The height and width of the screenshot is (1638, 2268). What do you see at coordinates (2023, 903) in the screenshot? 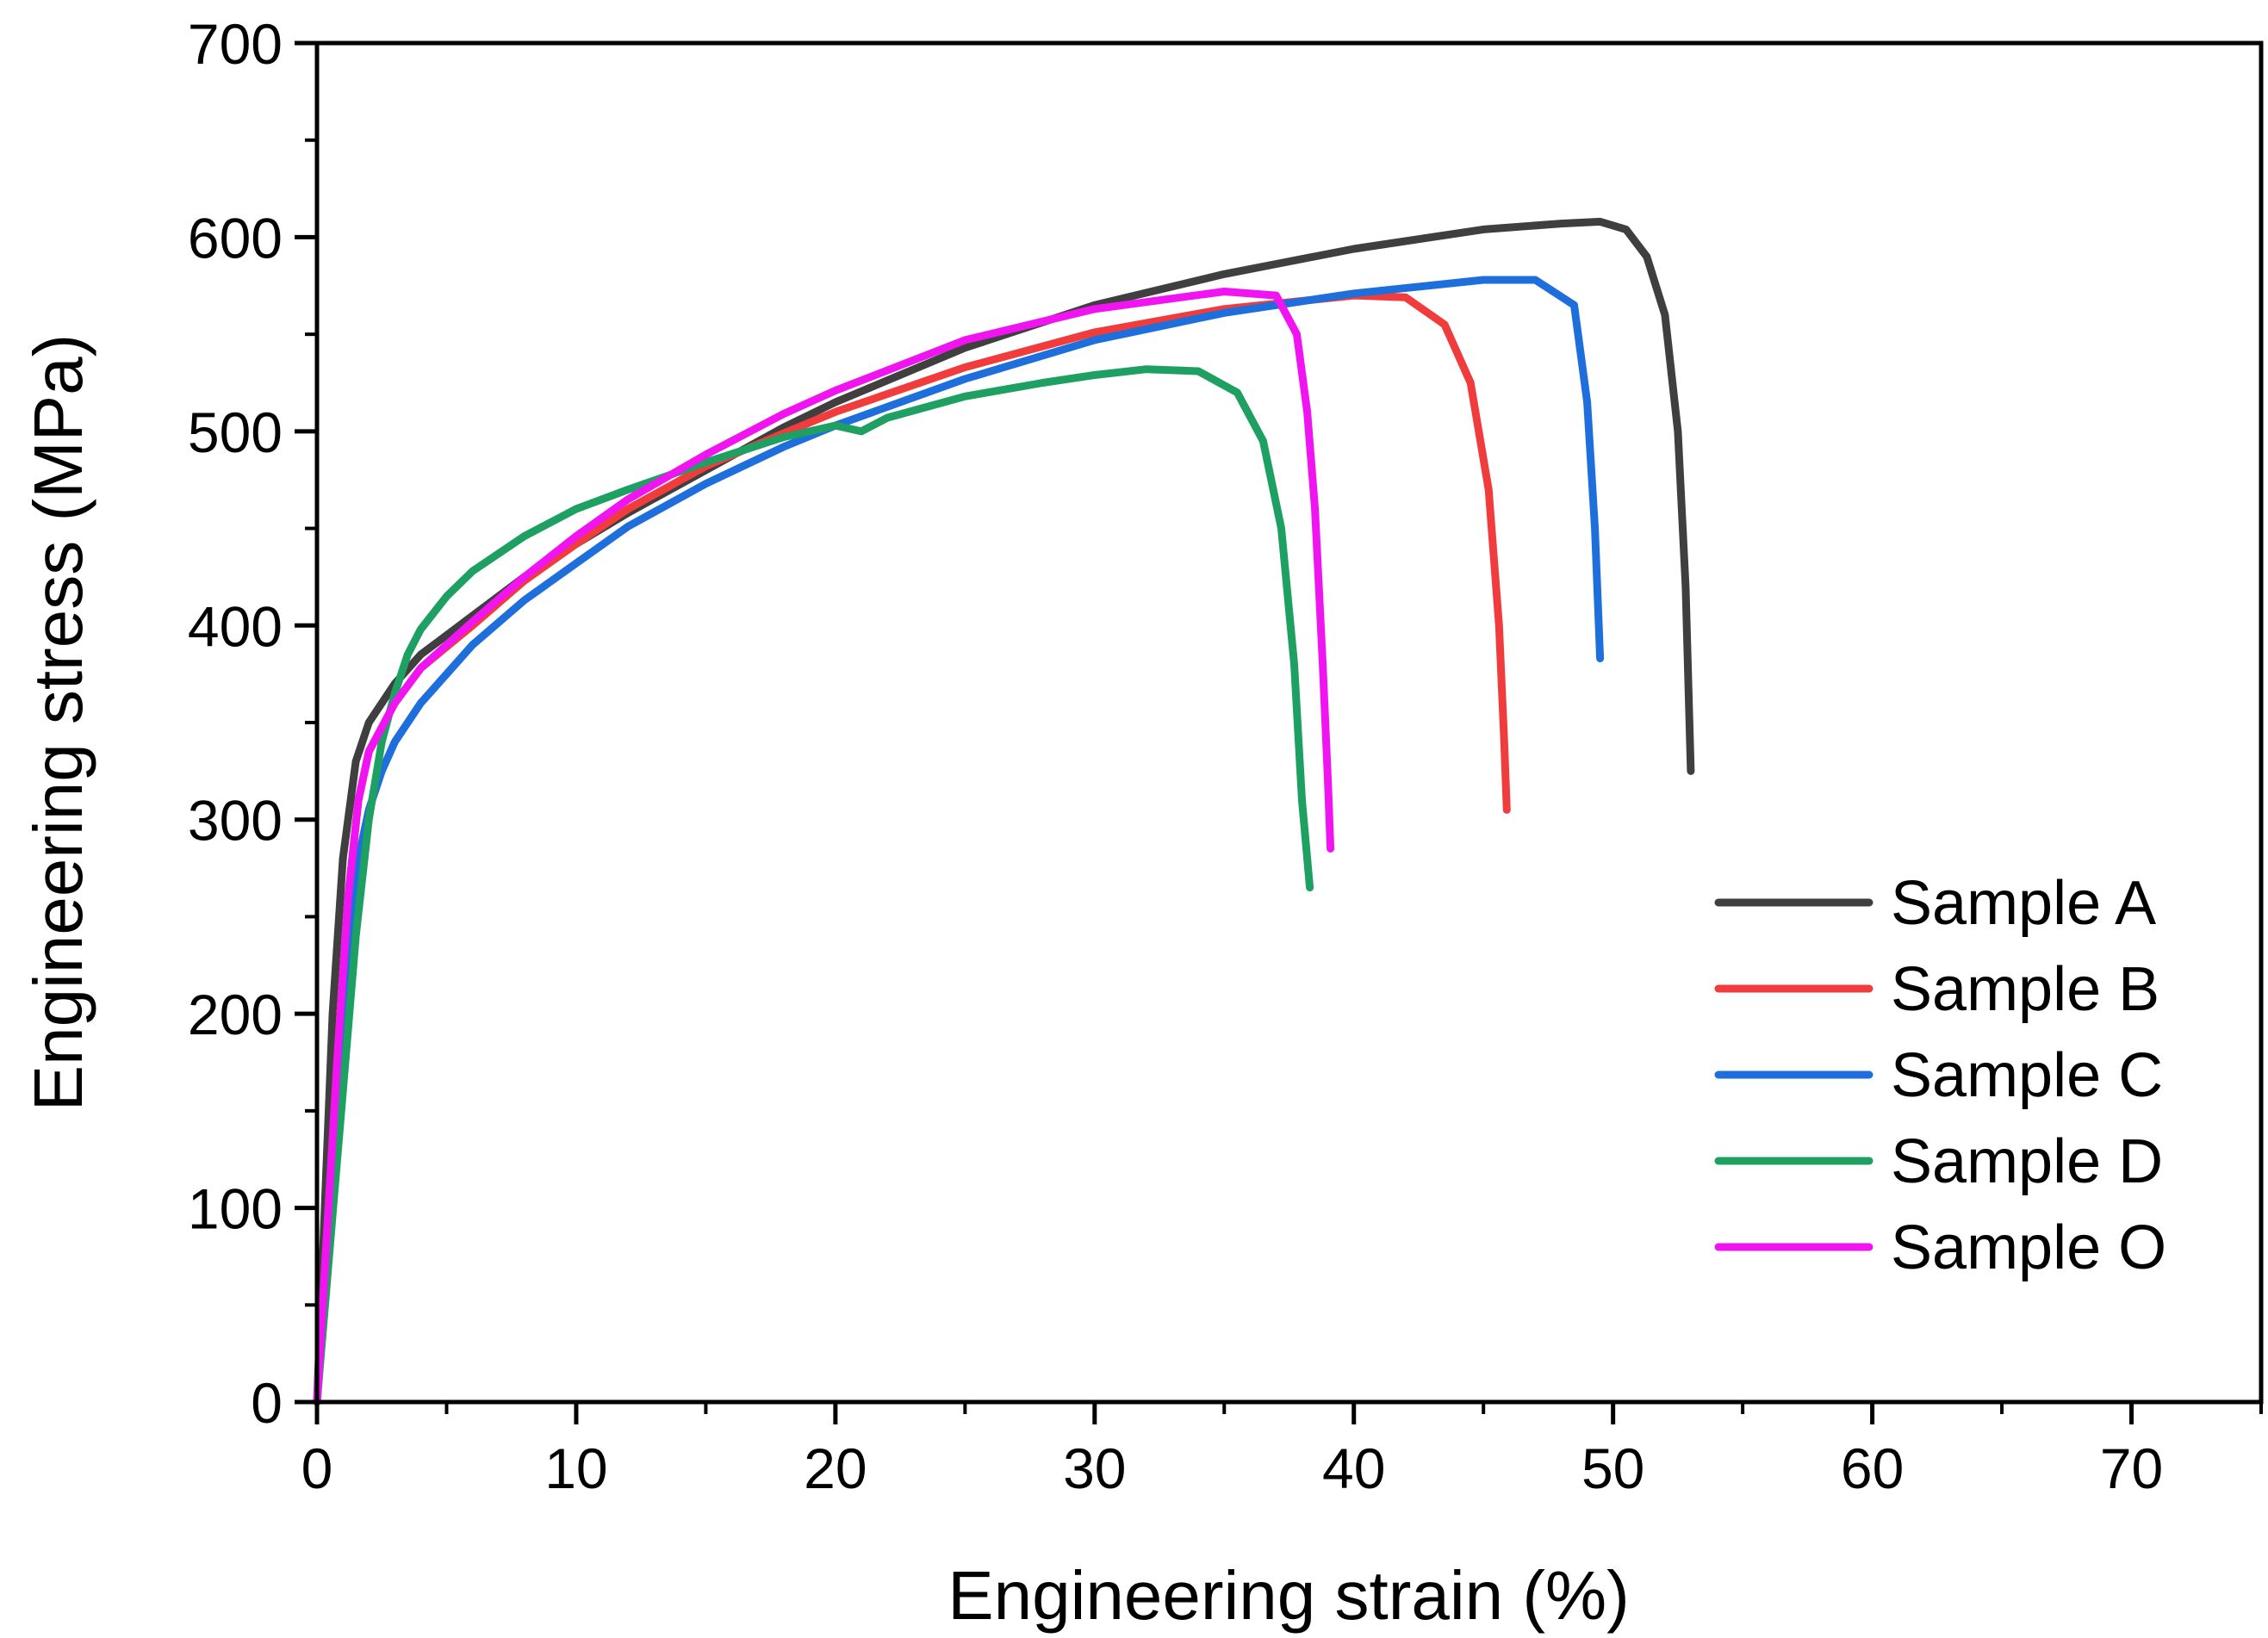
I see `legend-label: Sample A` at bounding box center [2023, 903].